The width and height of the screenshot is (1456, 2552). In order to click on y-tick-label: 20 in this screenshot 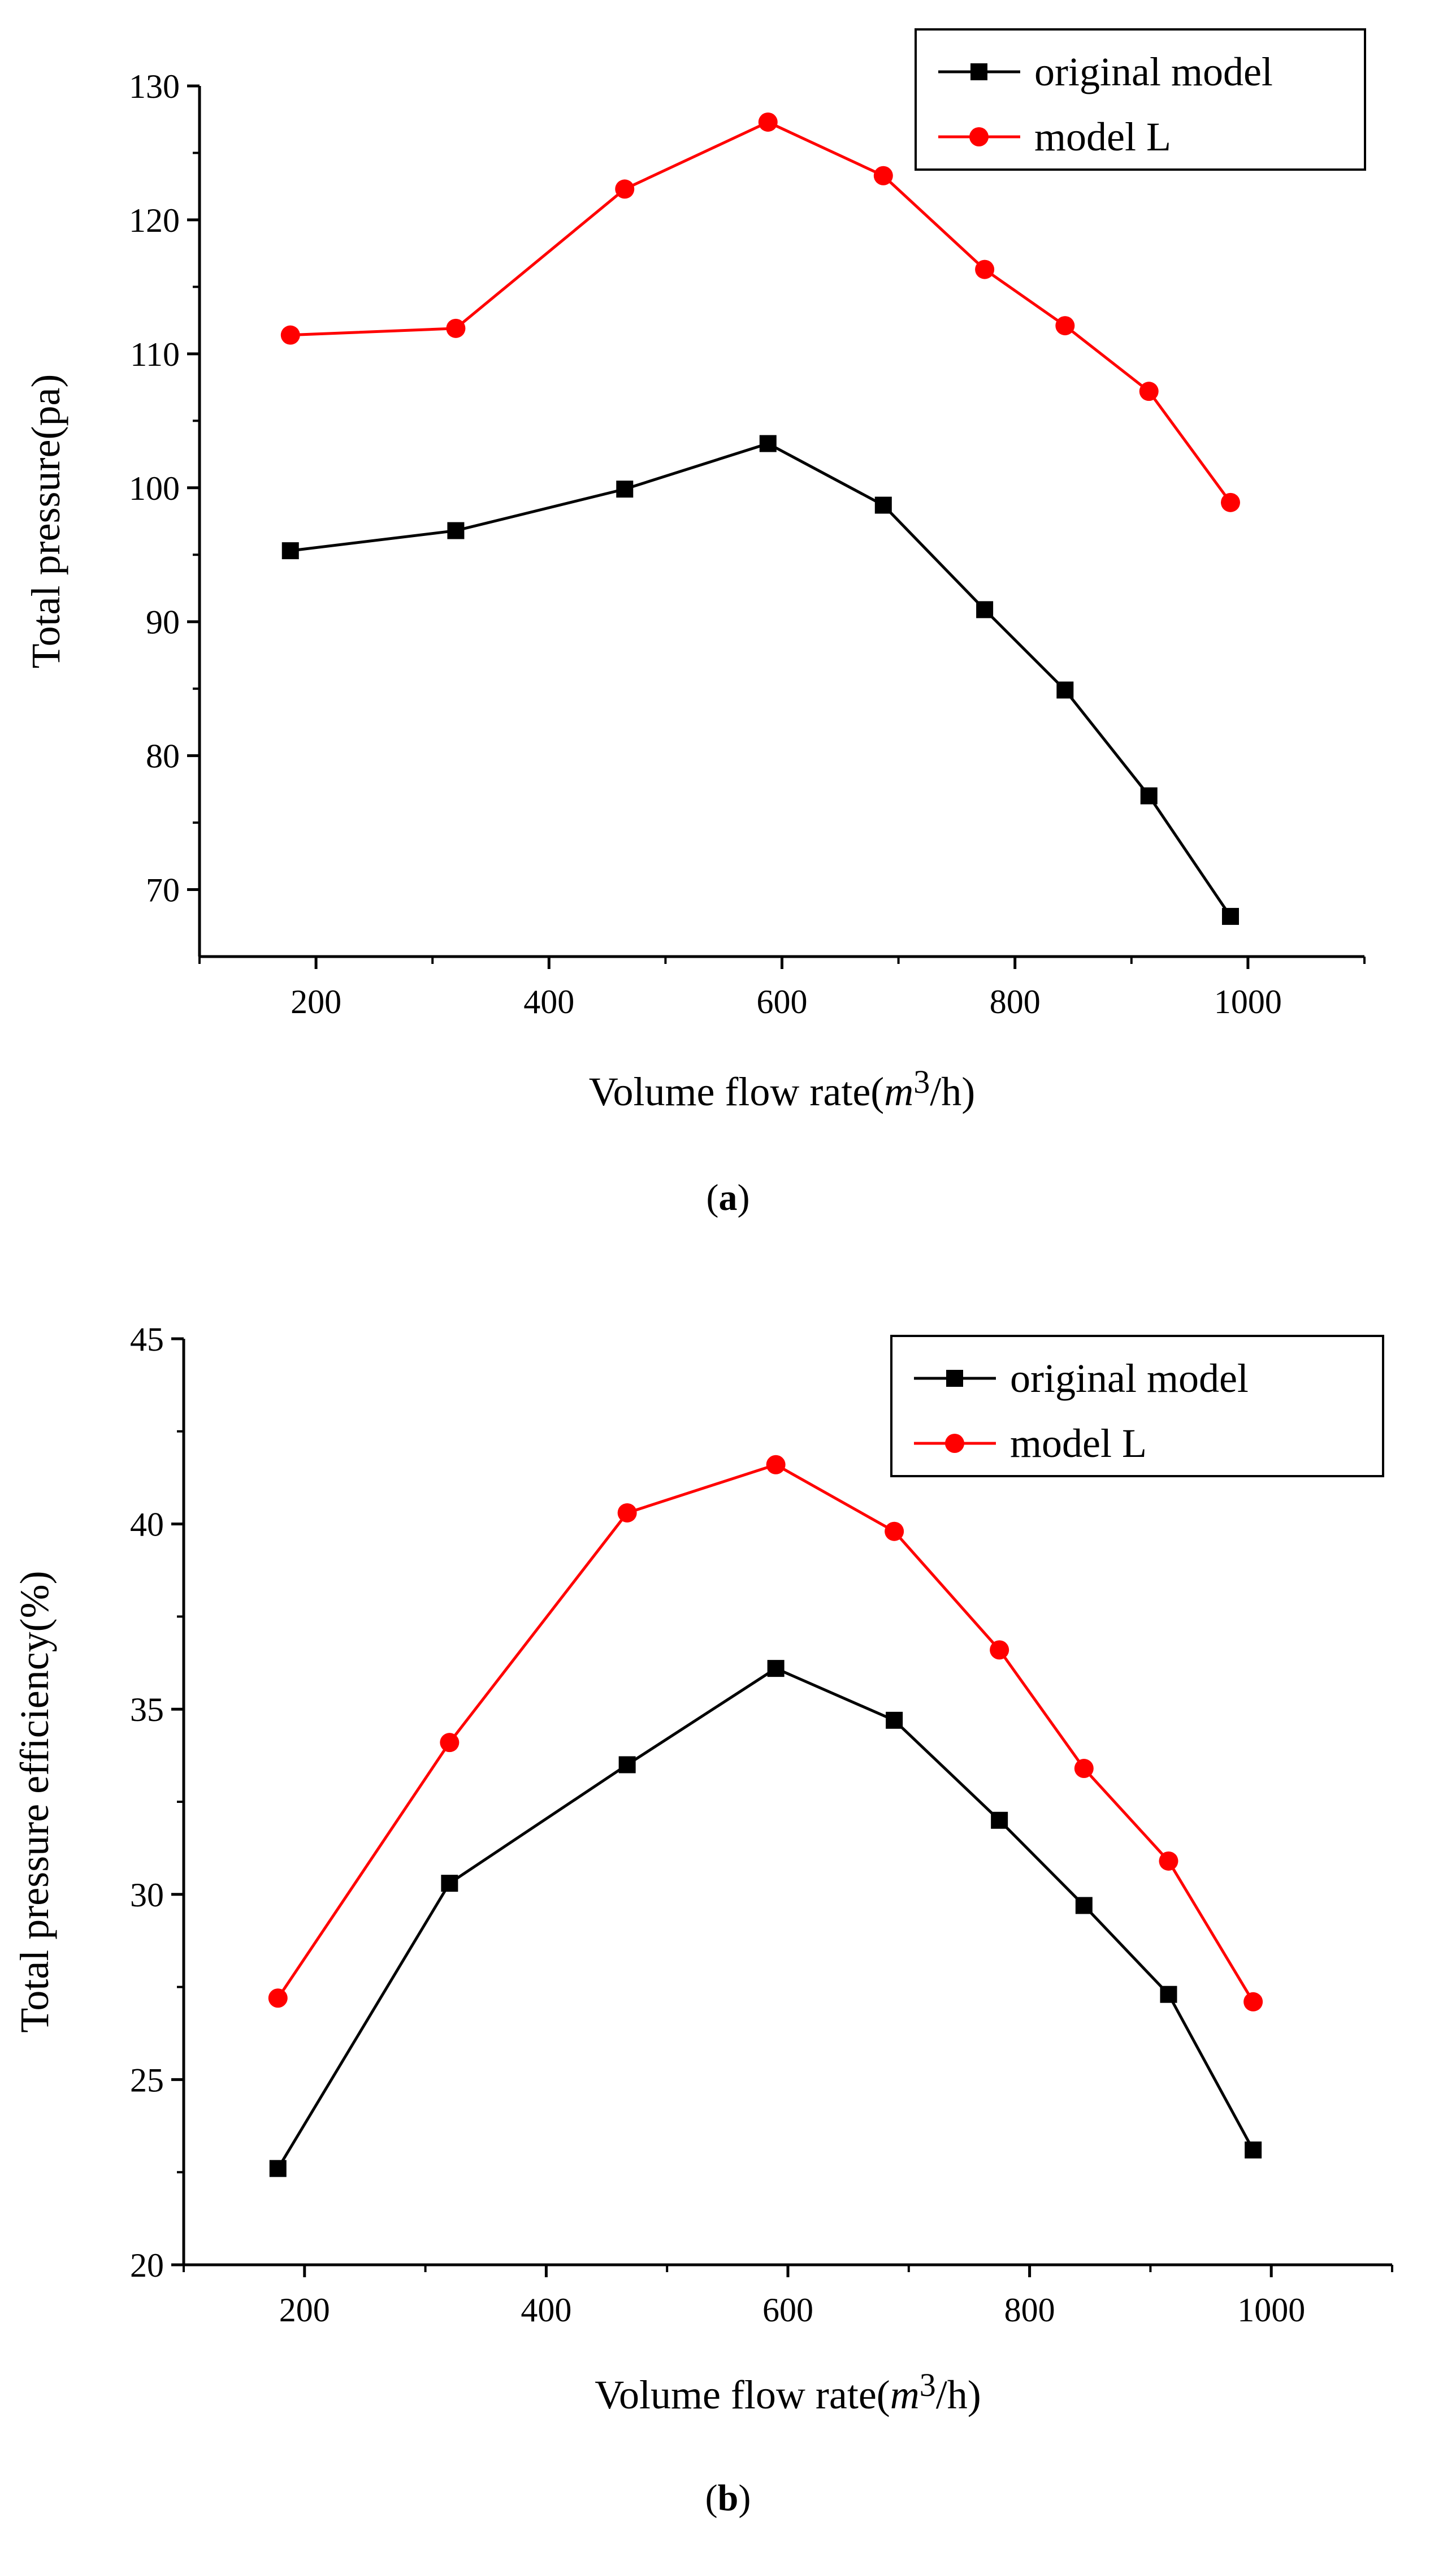, I will do `click(147, 2265)`.